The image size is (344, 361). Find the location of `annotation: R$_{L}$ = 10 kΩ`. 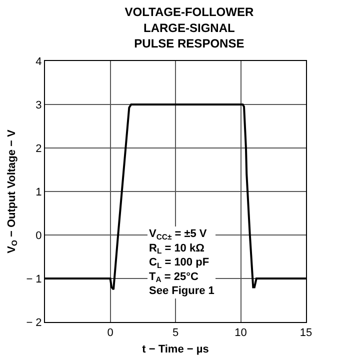

annotation: R$_{L}$ = 10 kΩ is located at coordinates (177, 249).